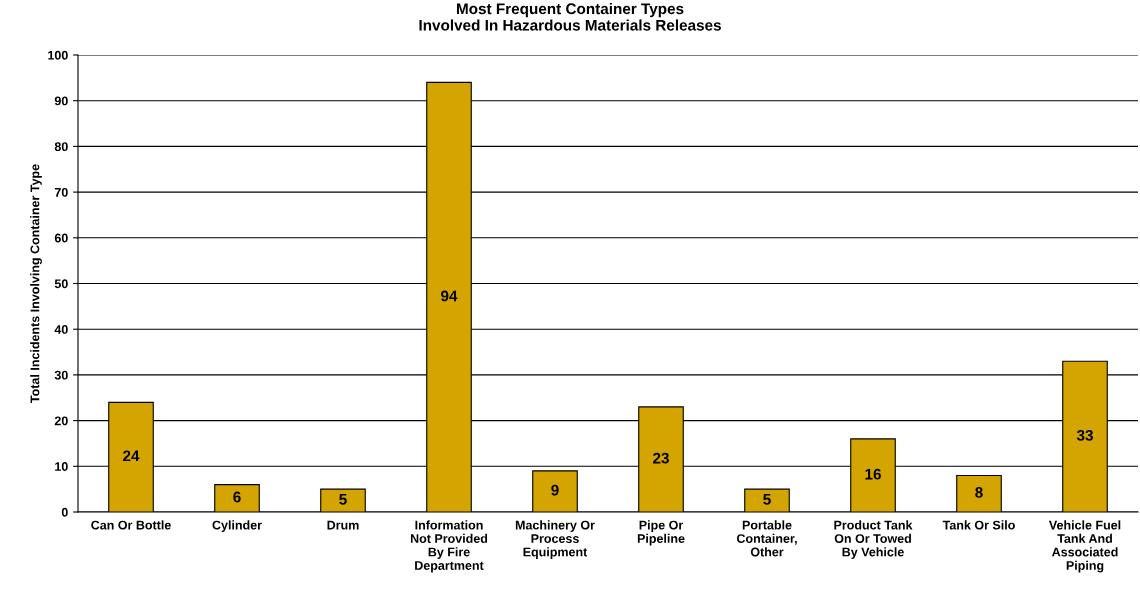 The height and width of the screenshot is (593, 1140). I want to click on x-tick-label: Portable Container, Other, so click(766, 538).